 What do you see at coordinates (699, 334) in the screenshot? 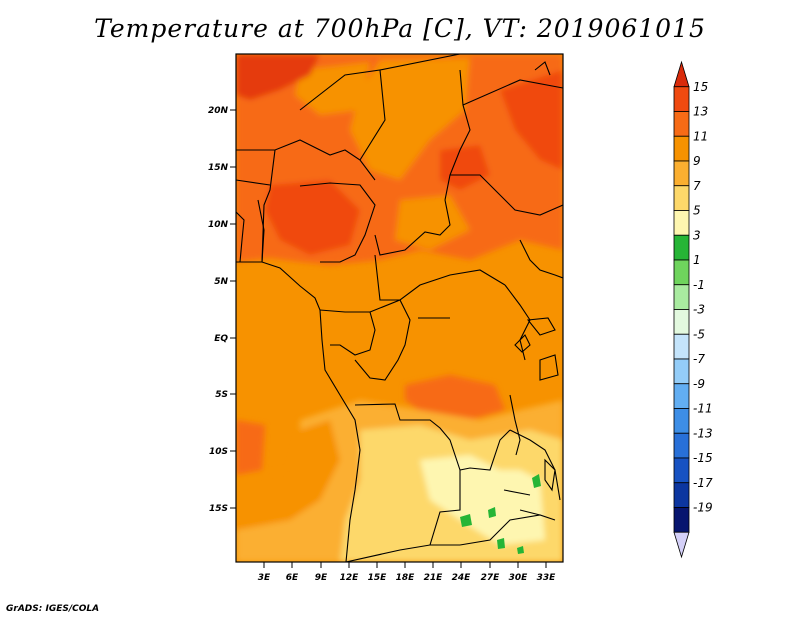
I see `colorbar-label: -5` at bounding box center [699, 334].